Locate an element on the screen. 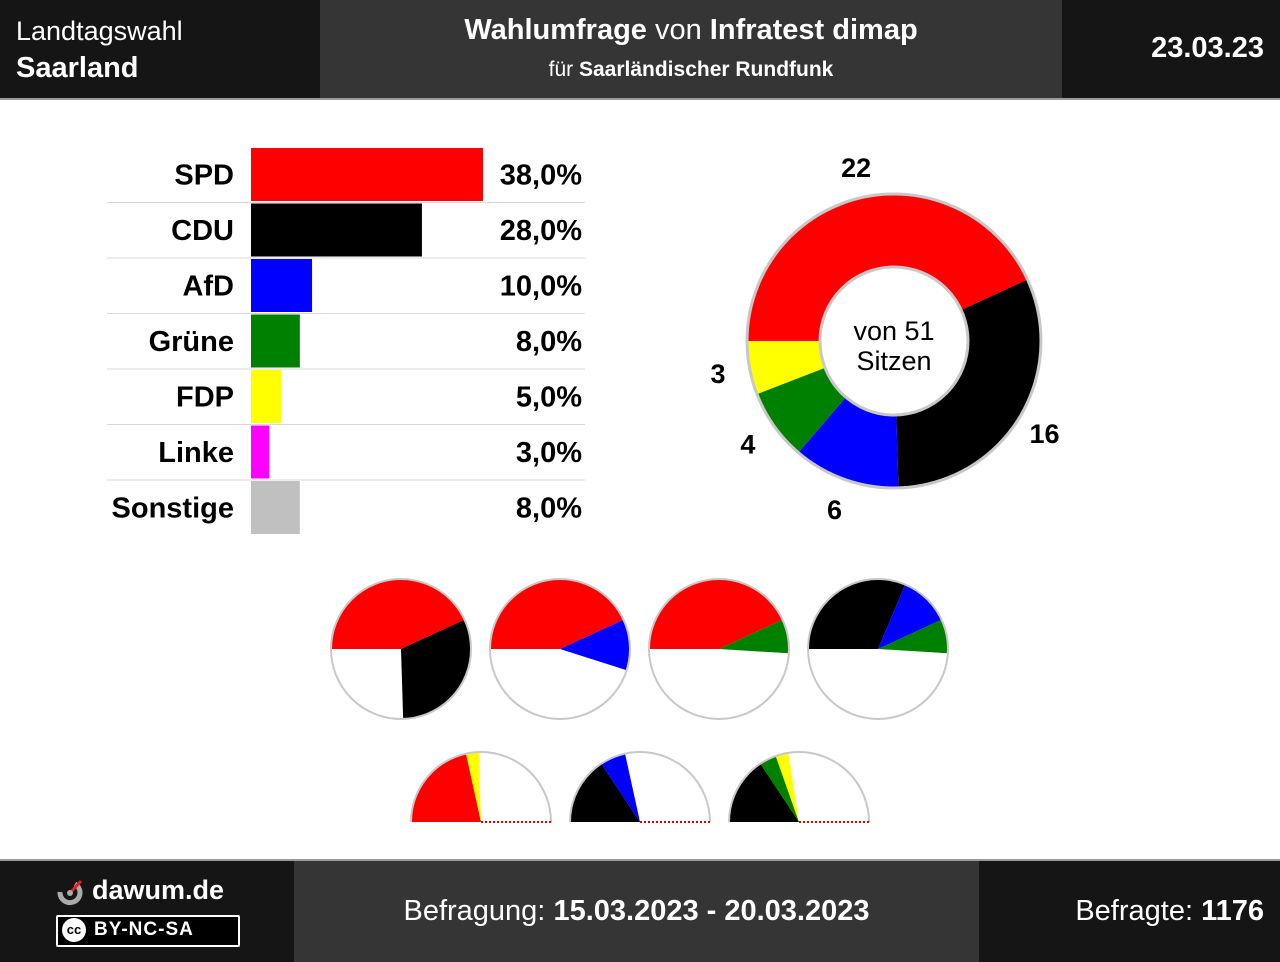 This screenshot has height=962, width=1280. respondents-label: Befragte: is located at coordinates (1138, 911).